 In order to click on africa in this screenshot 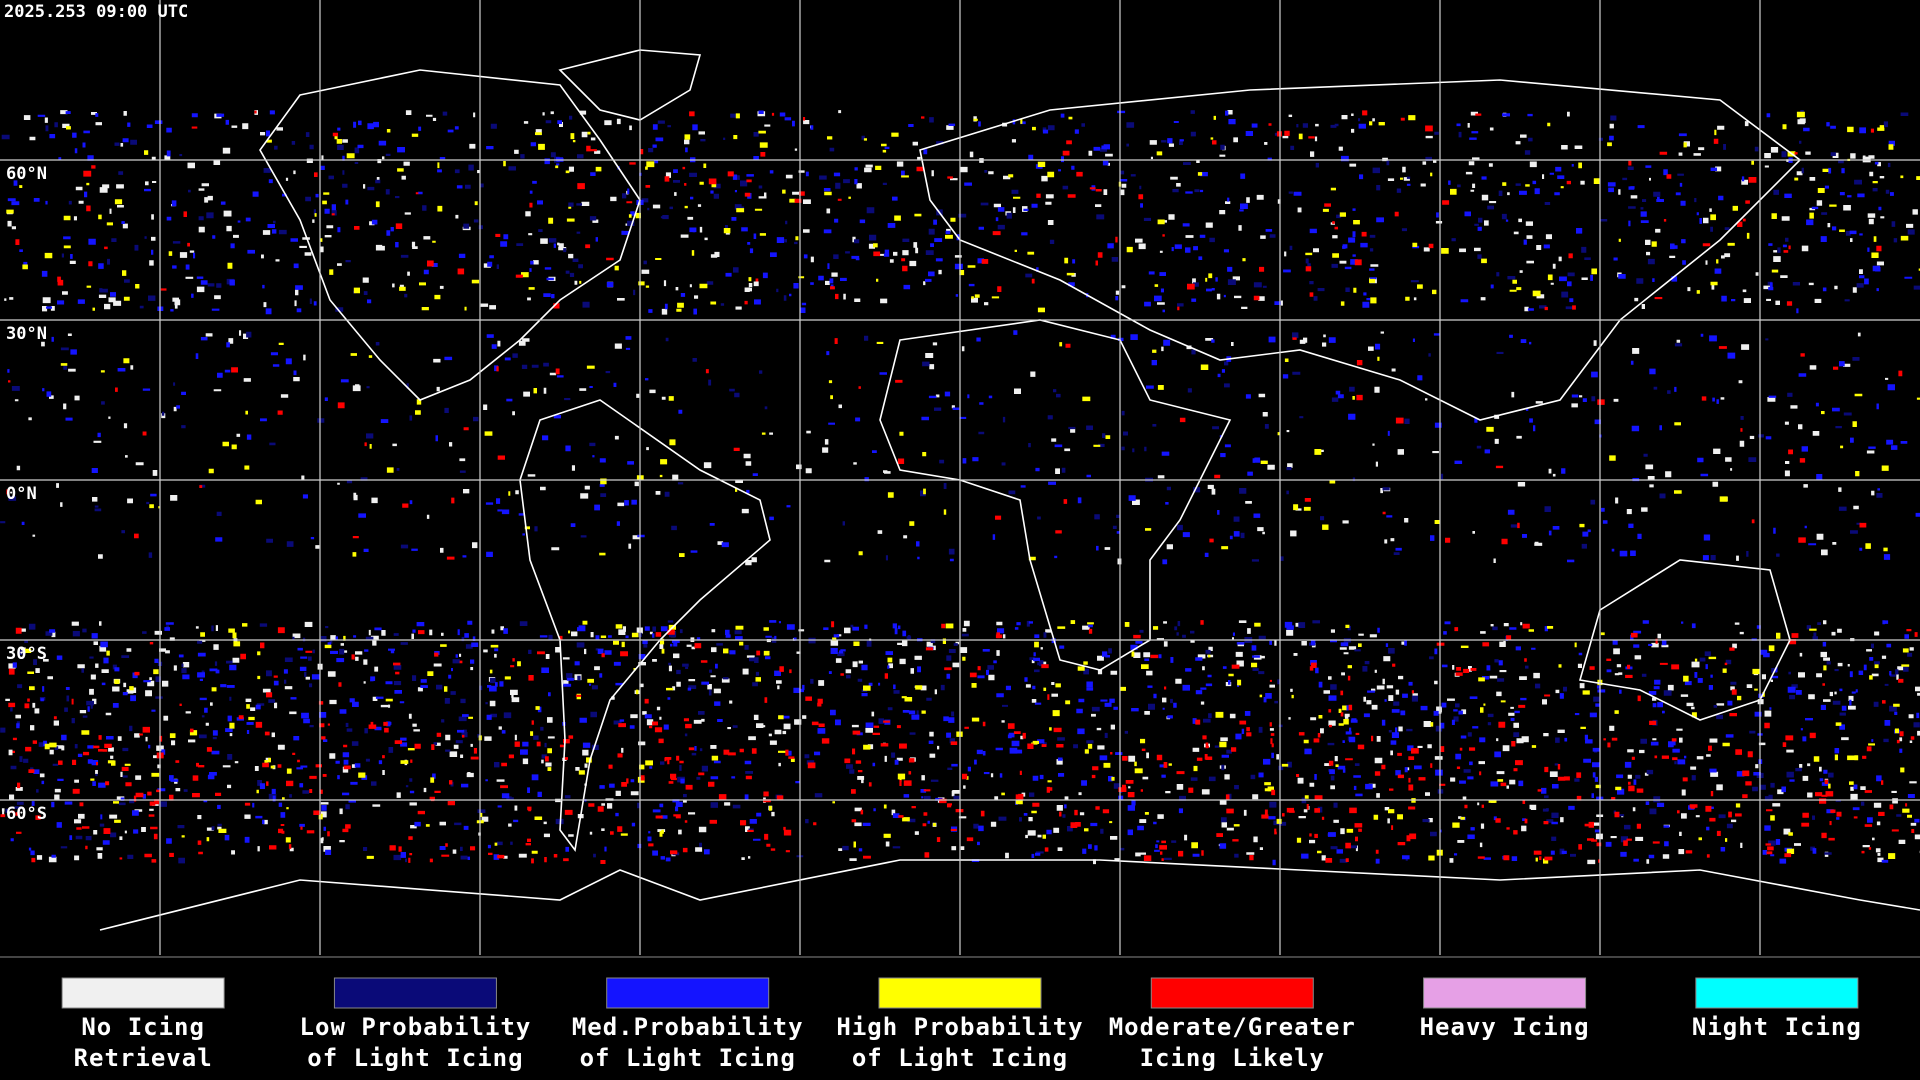, I will do `click(1055, 495)`.